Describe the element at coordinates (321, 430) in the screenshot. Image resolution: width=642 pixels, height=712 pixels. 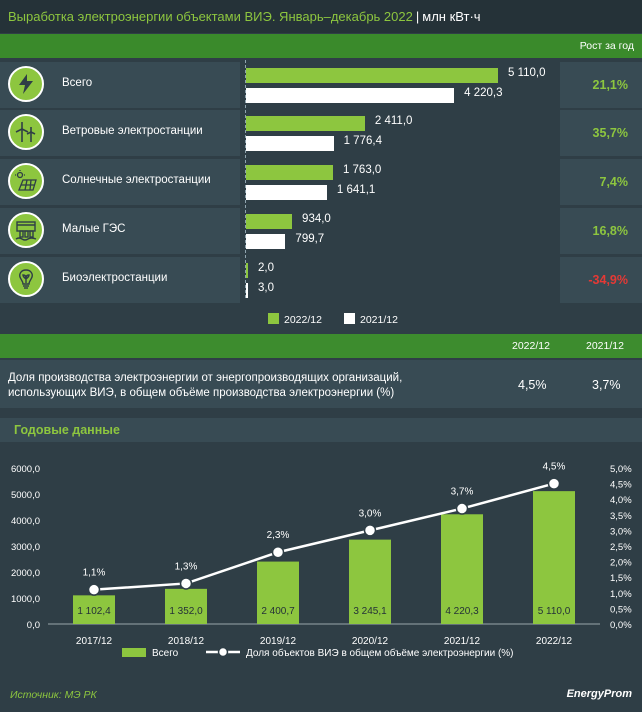
I see `annual-header: Годовые данные` at that location.